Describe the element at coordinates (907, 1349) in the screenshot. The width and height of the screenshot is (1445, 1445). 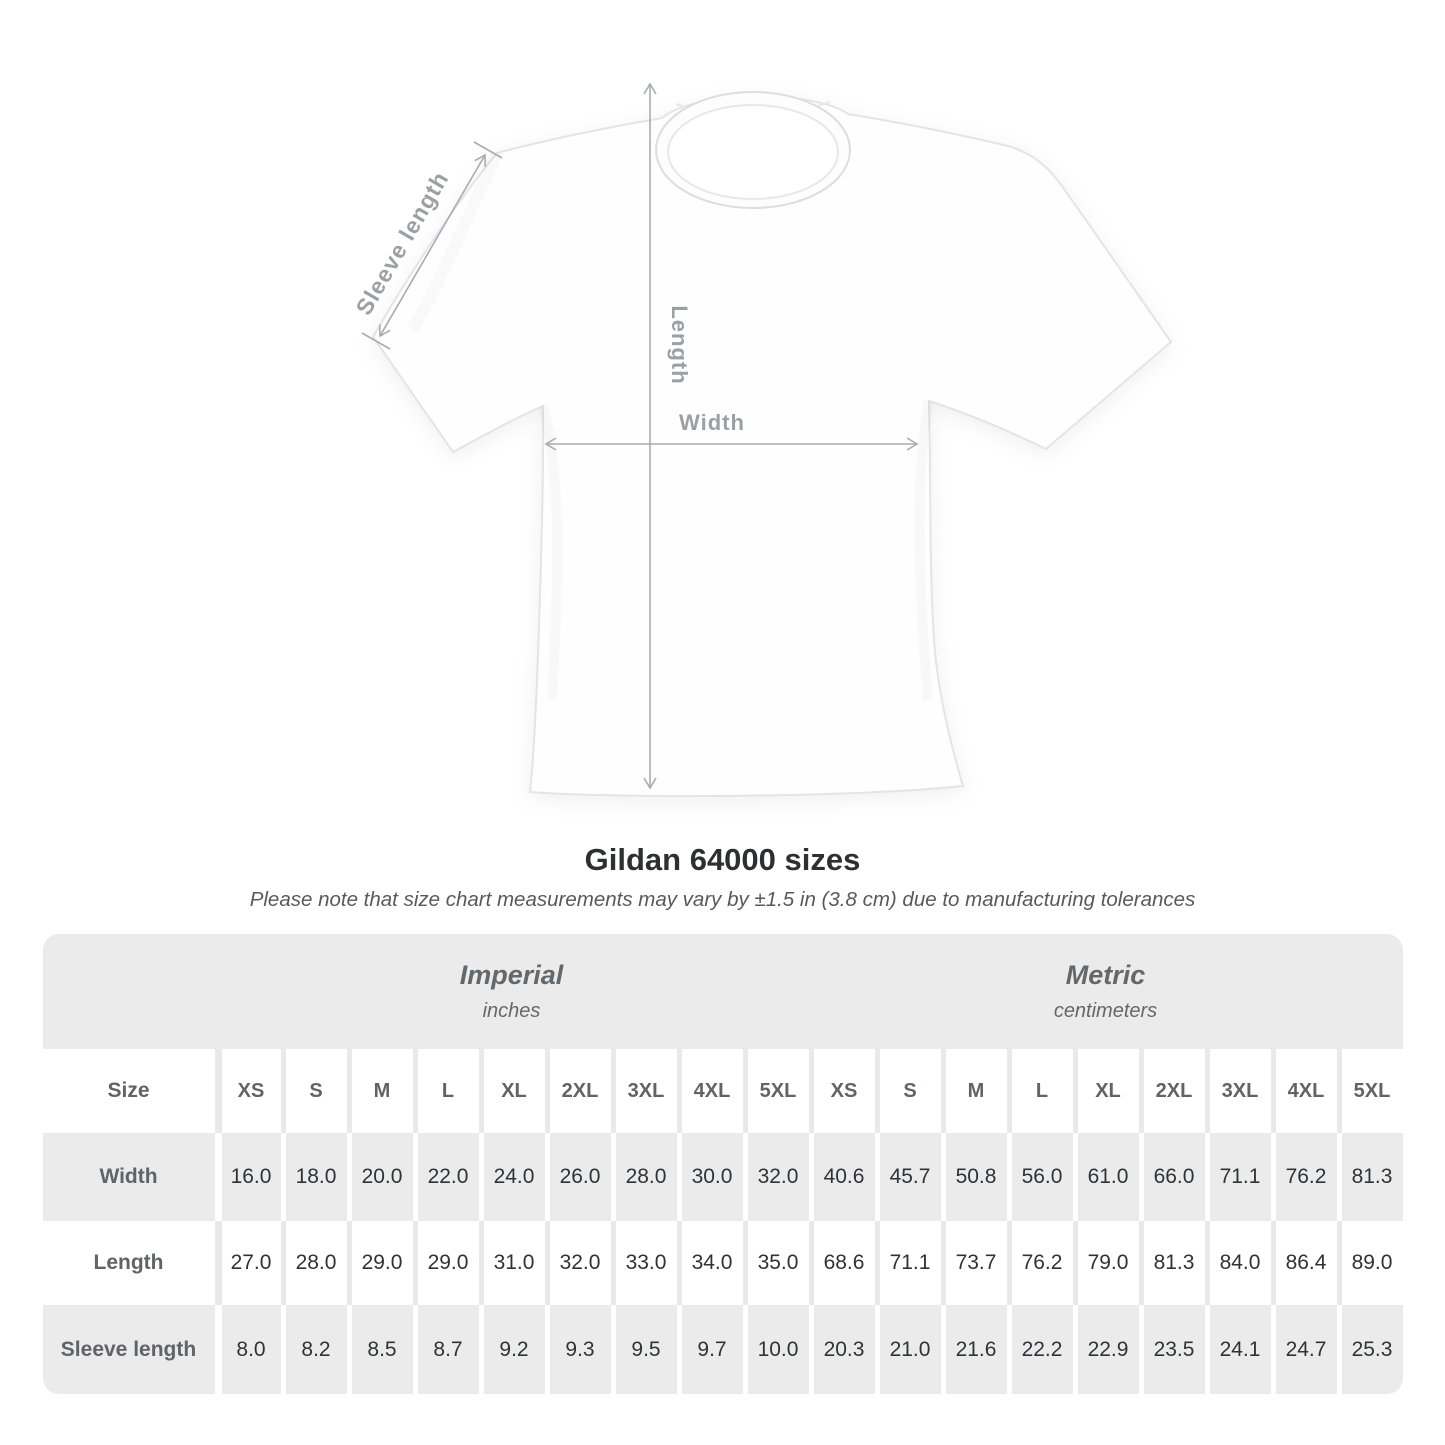
I see `value-cell: 21.0` at that location.